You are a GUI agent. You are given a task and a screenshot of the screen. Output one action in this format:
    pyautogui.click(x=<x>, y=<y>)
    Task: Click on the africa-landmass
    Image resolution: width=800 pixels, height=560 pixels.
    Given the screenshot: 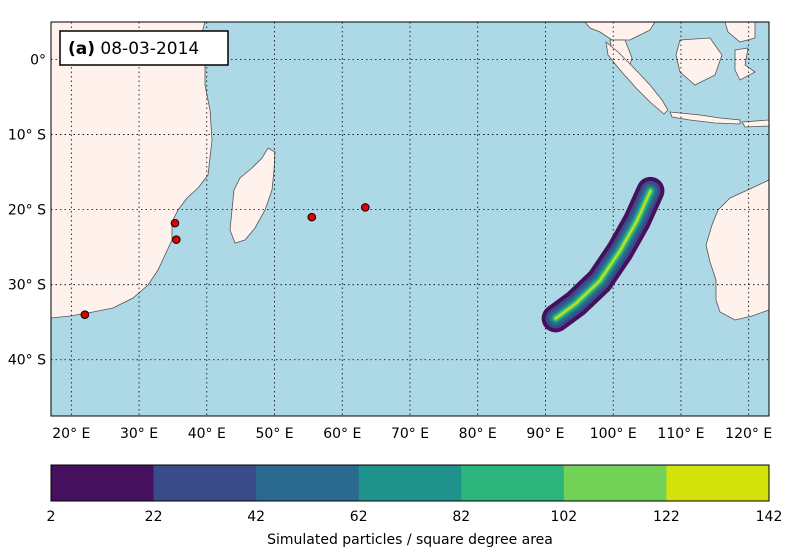 What is the action you would take?
    pyautogui.click(x=132, y=170)
    